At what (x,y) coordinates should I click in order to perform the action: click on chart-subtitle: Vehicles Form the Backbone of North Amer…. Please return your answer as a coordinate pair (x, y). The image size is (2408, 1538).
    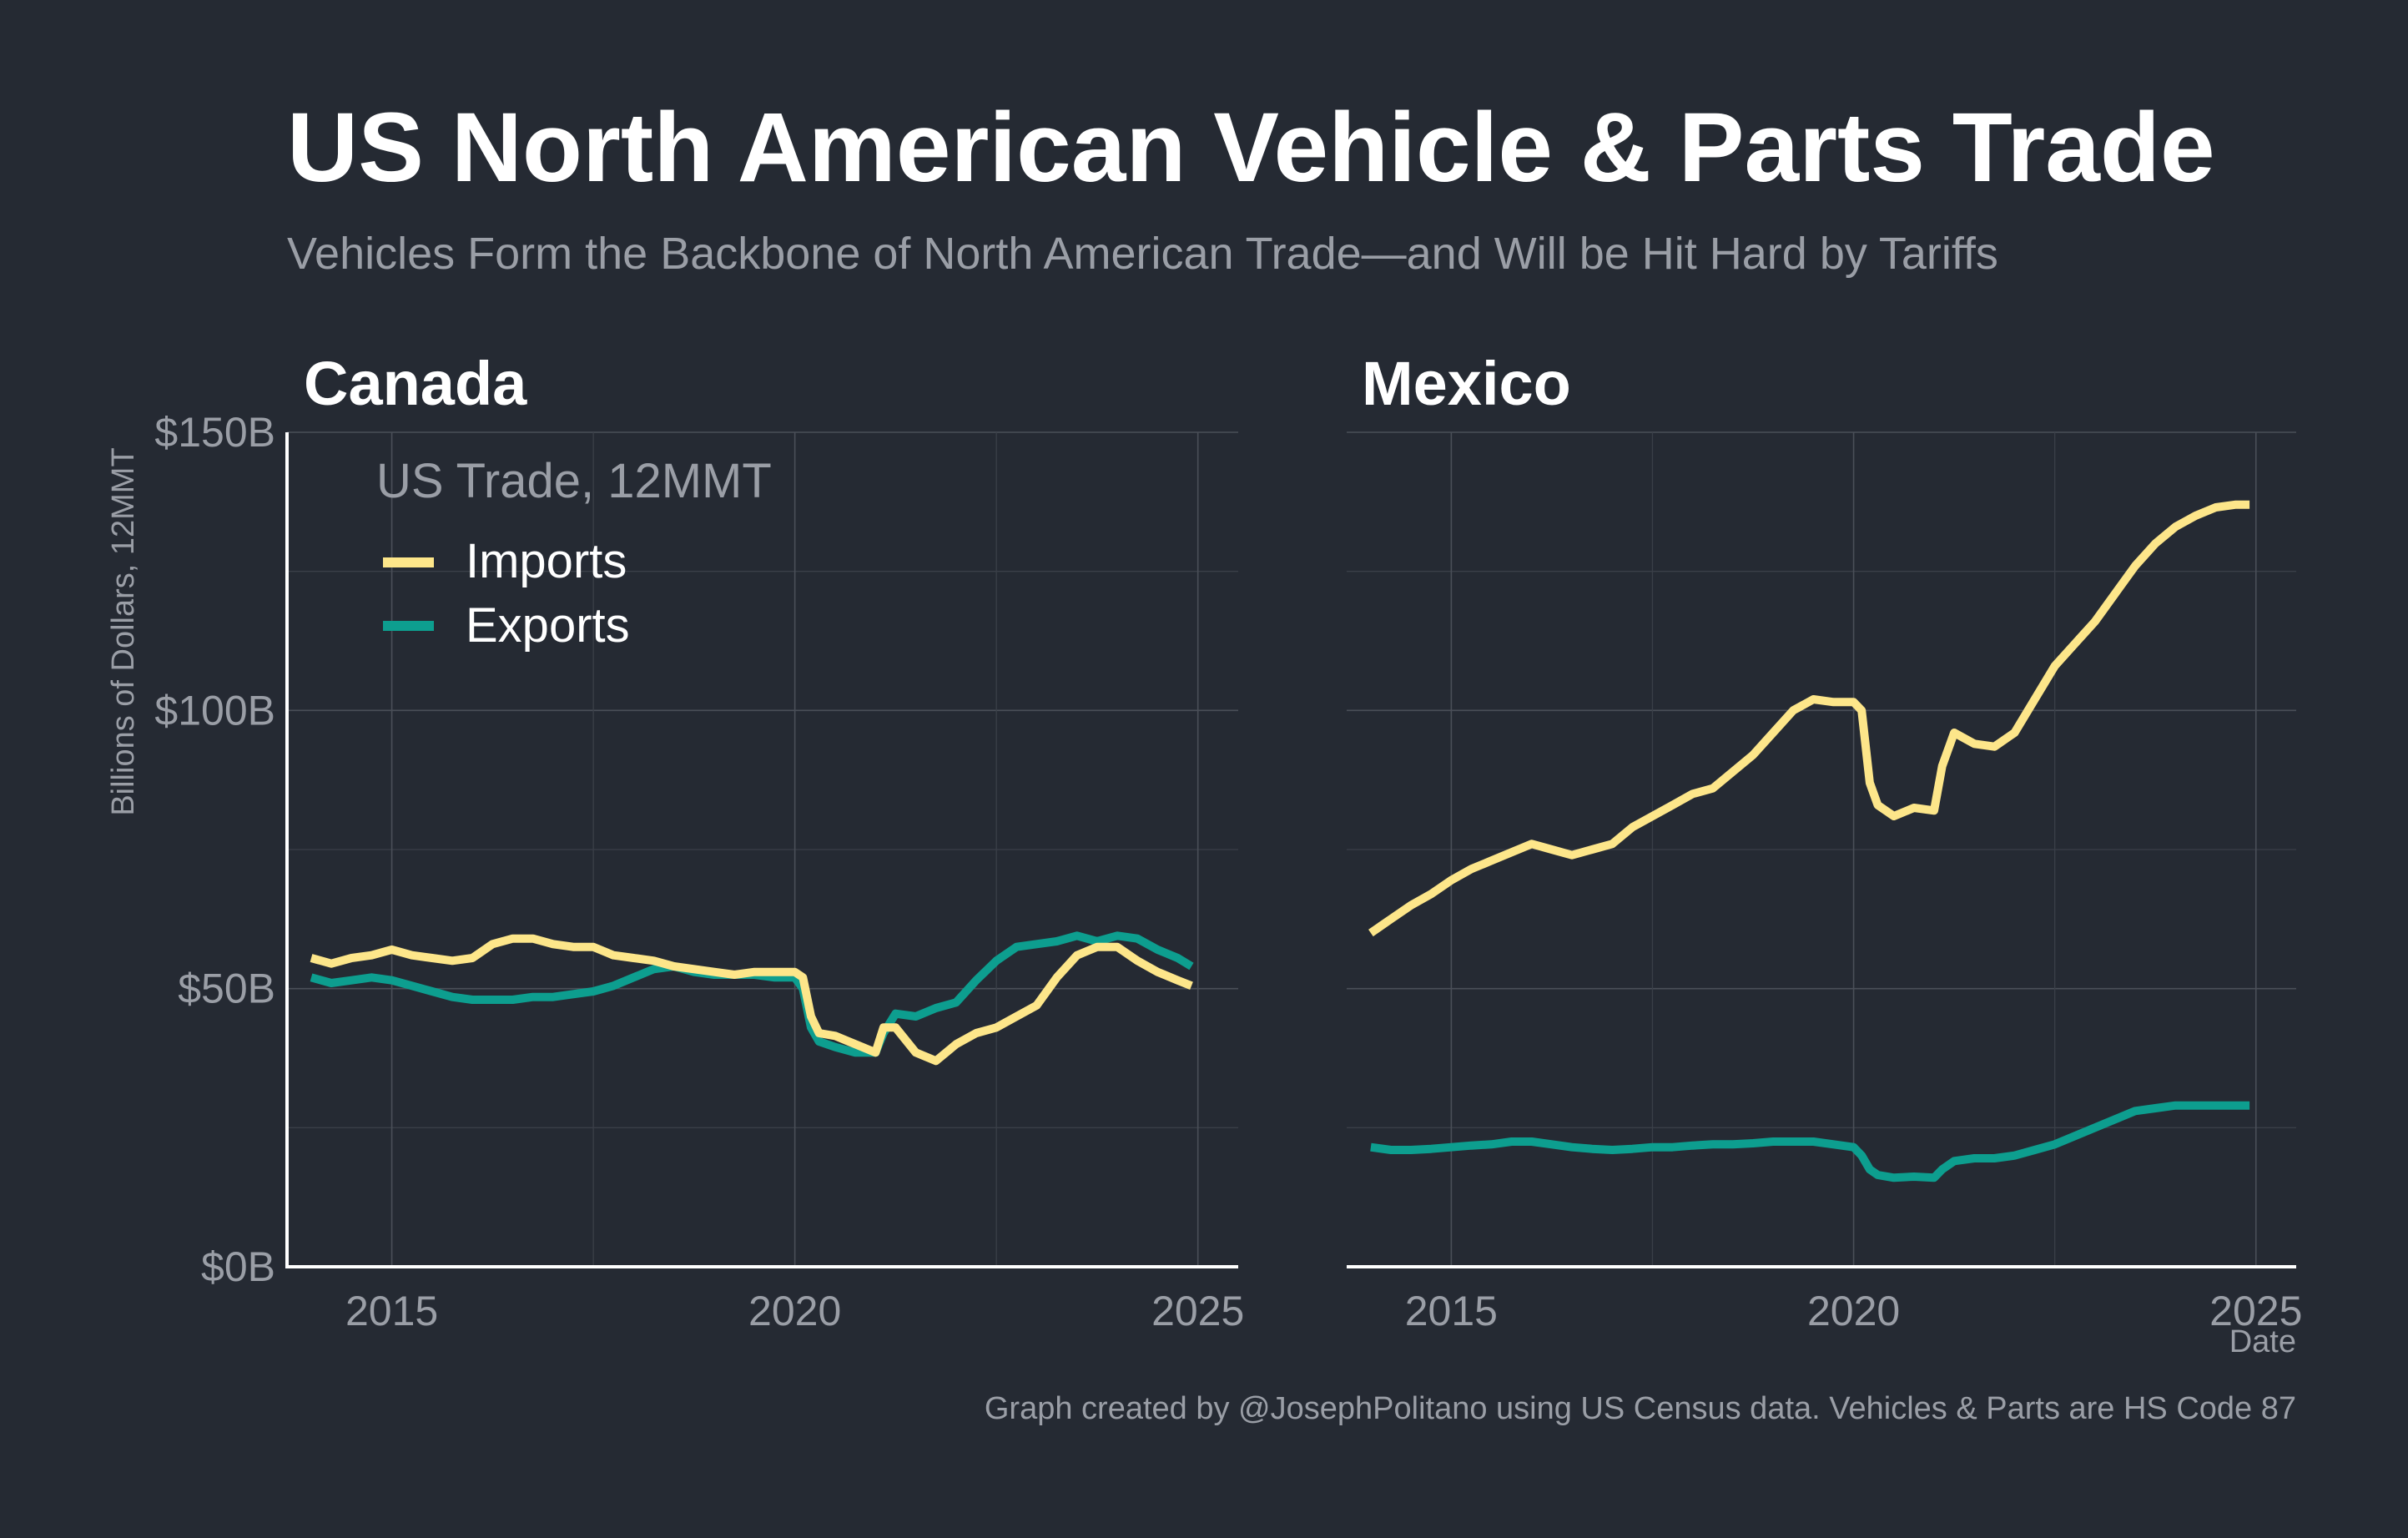
    Looking at the image, I should click on (1142, 254).